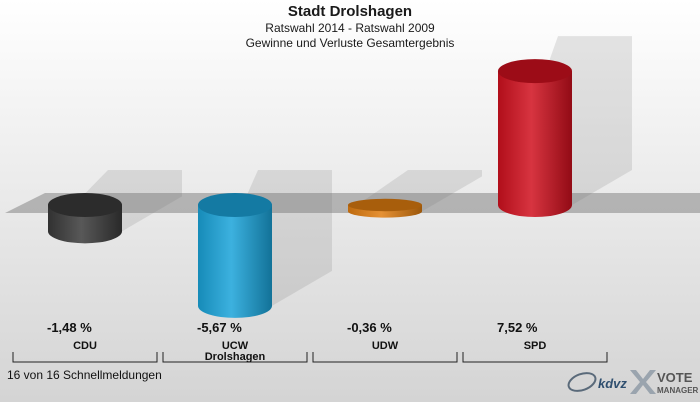 The width and height of the screenshot is (700, 402). I want to click on category-label: UCW, so click(235, 346).